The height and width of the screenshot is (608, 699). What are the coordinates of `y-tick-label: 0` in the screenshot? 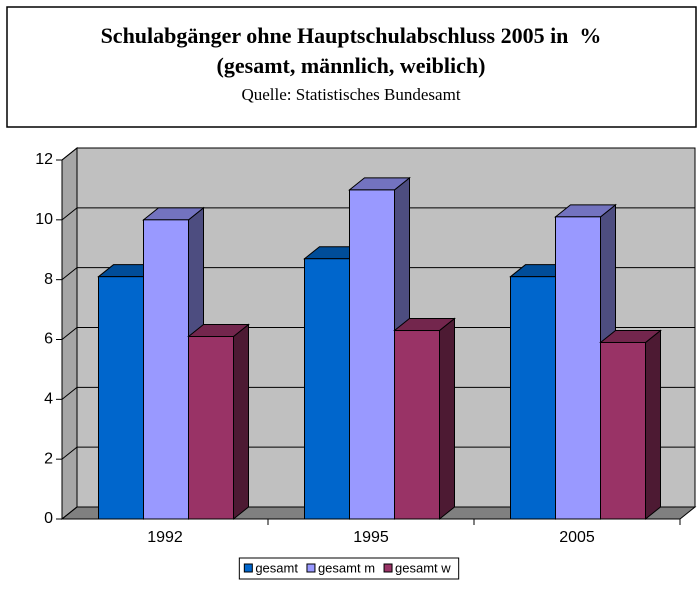 It's located at (48, 518).